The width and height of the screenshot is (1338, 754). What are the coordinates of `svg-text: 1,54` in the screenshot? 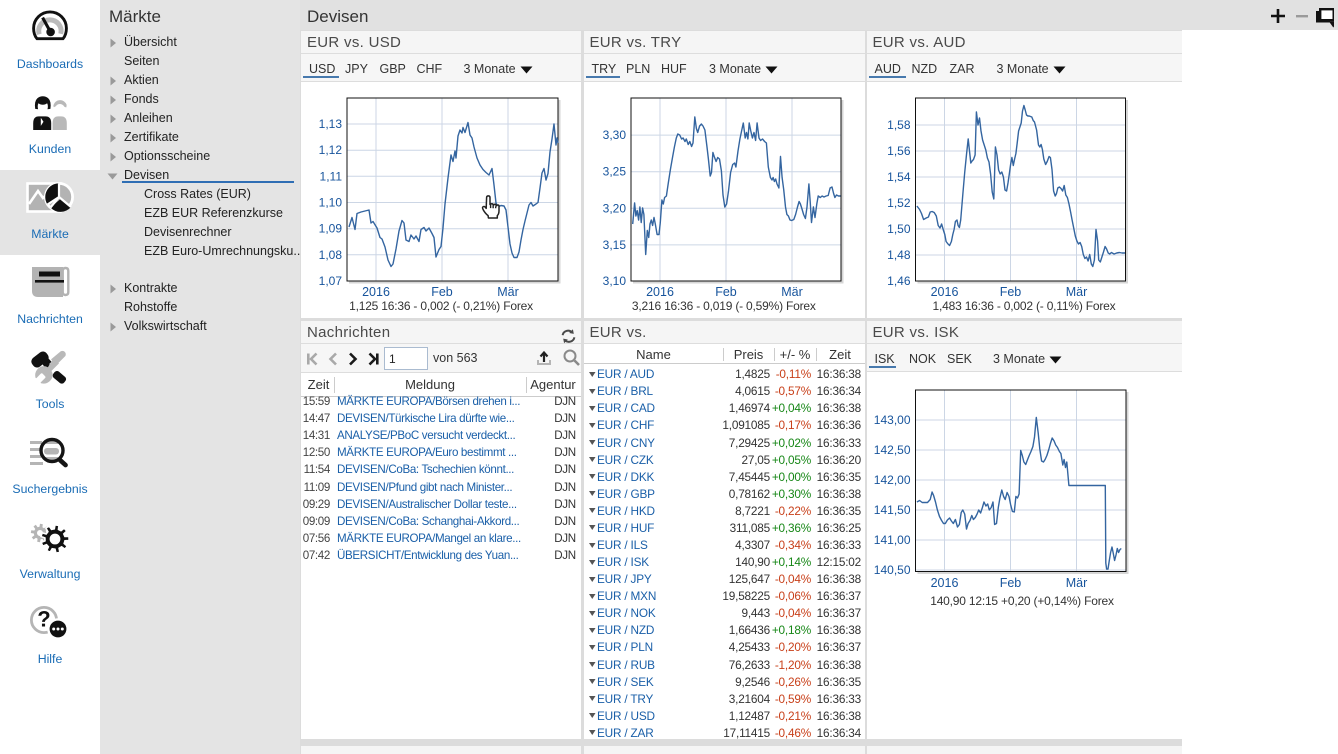 It's located at (899, 177).